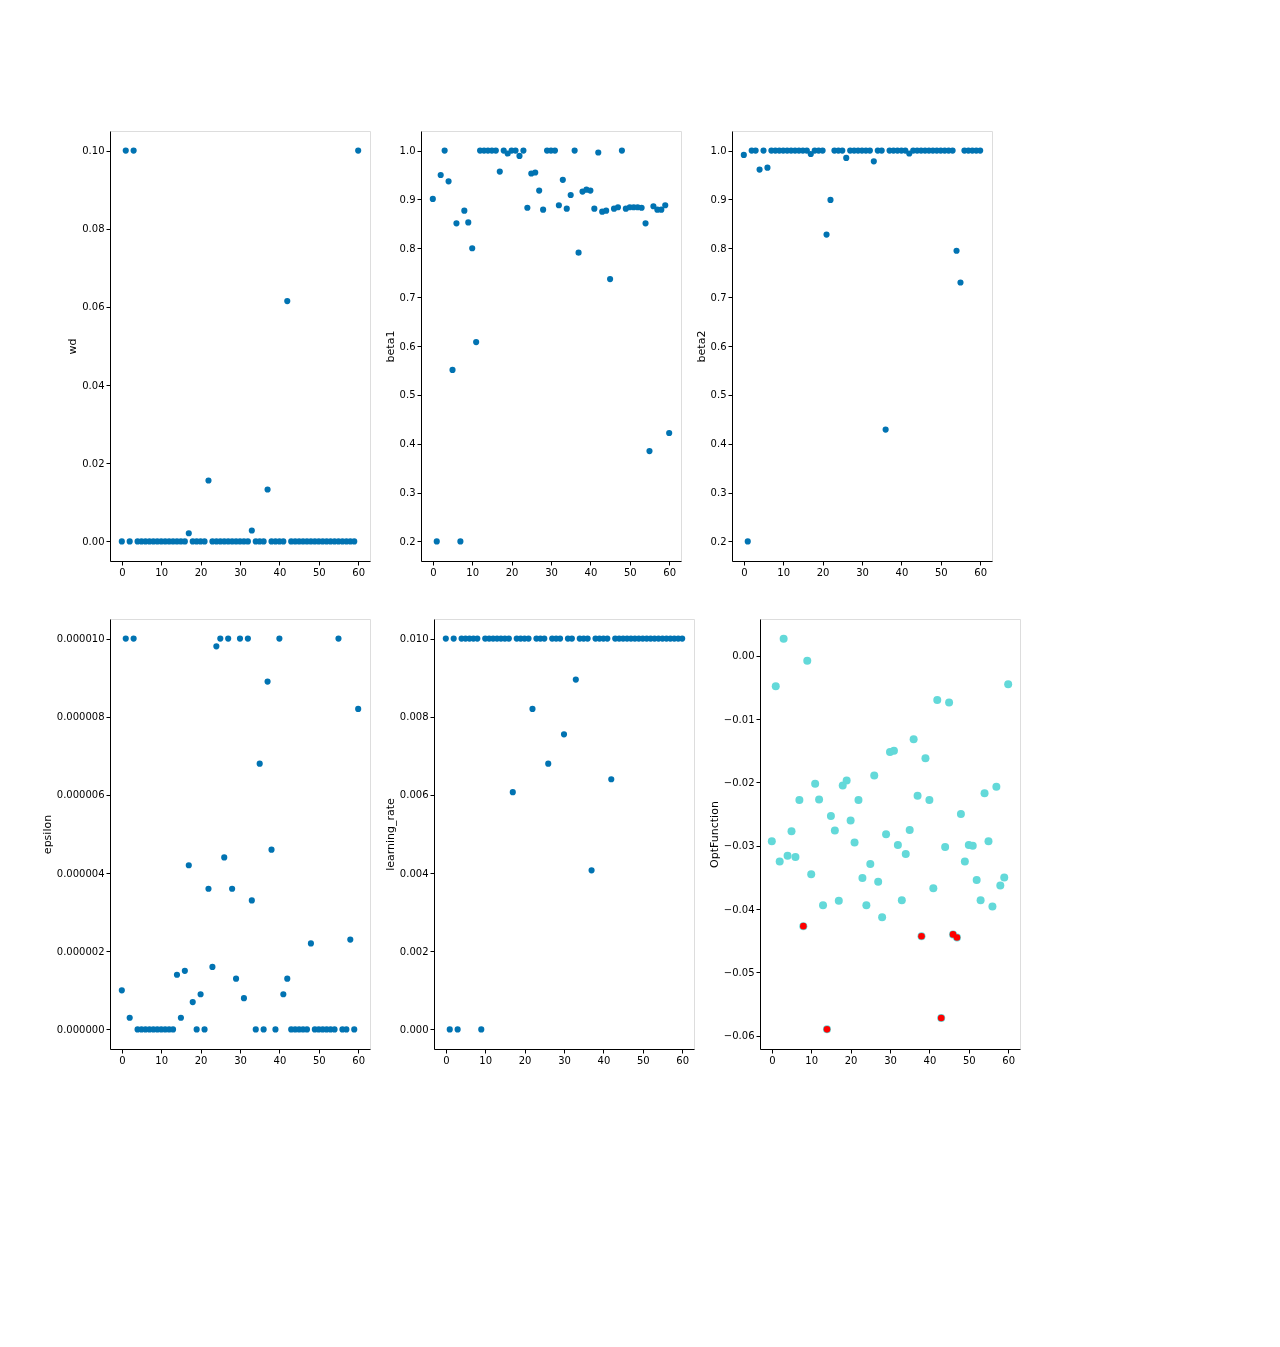 The image size is (1280, 1347). Describe the element at coordinates (414, 639) in the screenshot. I see `y-tick-label: 0.010` at that location.